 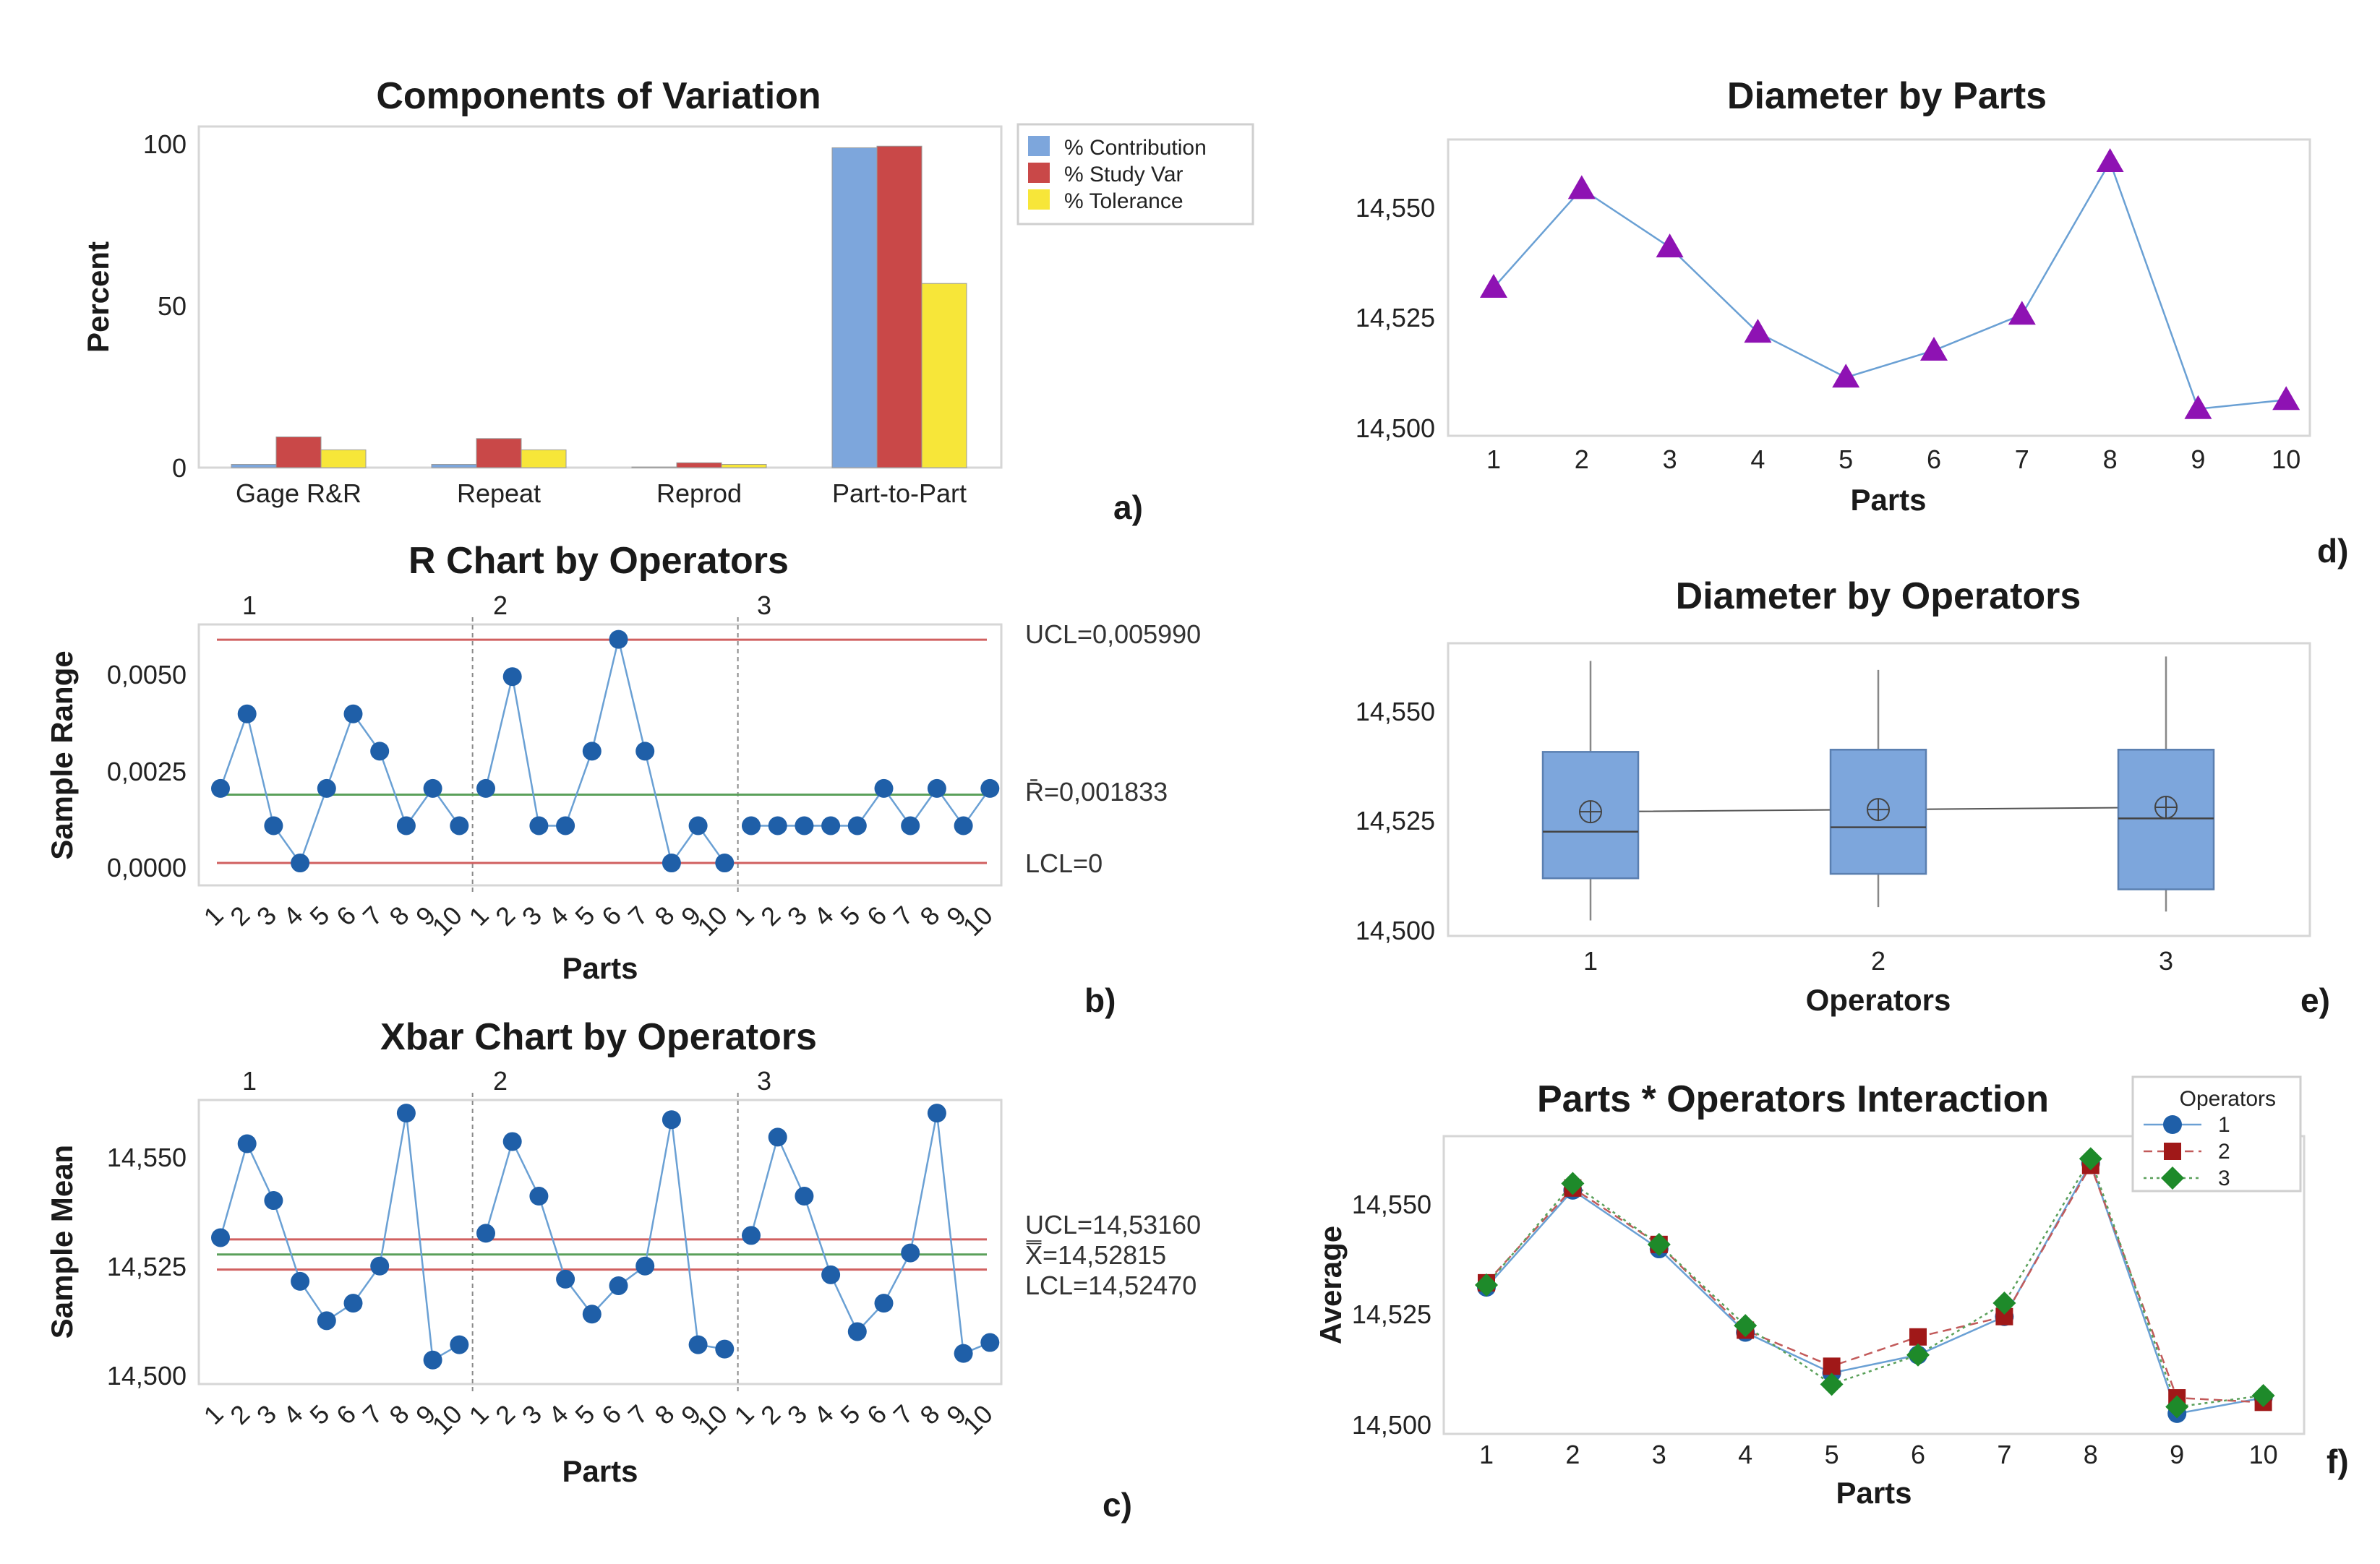 I want to click on x-tick-label: 4, so click(x=1757, y=459).